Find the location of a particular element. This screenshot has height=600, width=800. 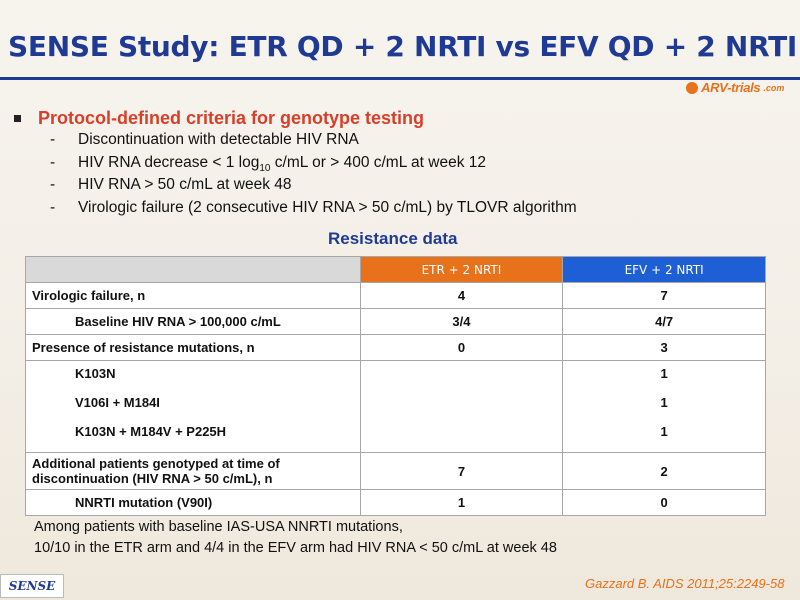

arv-trials-logo: ARV-trials .com is located at coordinates (735, 87).